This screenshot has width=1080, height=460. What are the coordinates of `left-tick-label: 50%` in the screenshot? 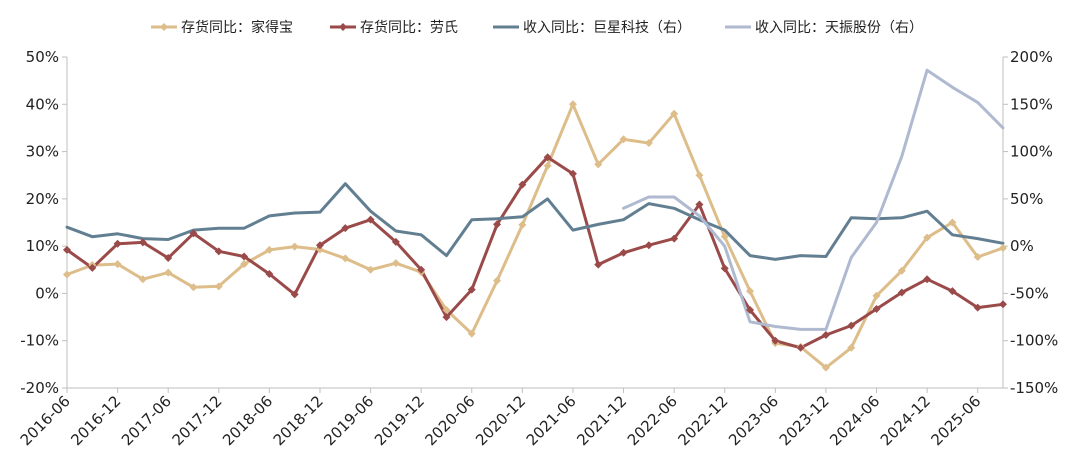 It's located at (42, 57).